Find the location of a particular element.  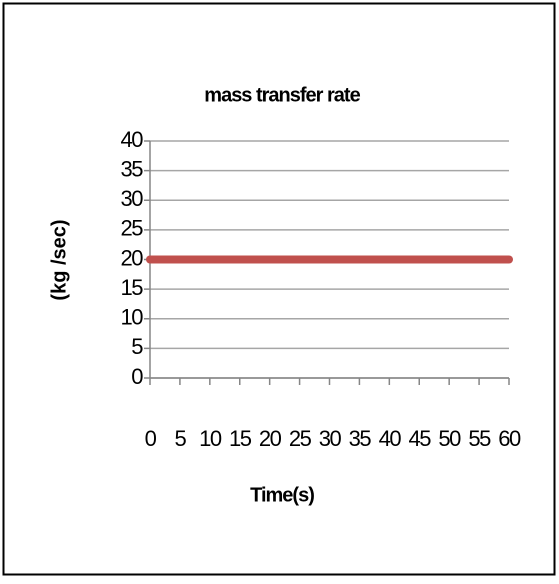

y-tick-label: 15 is located at coordinates (132, 287).